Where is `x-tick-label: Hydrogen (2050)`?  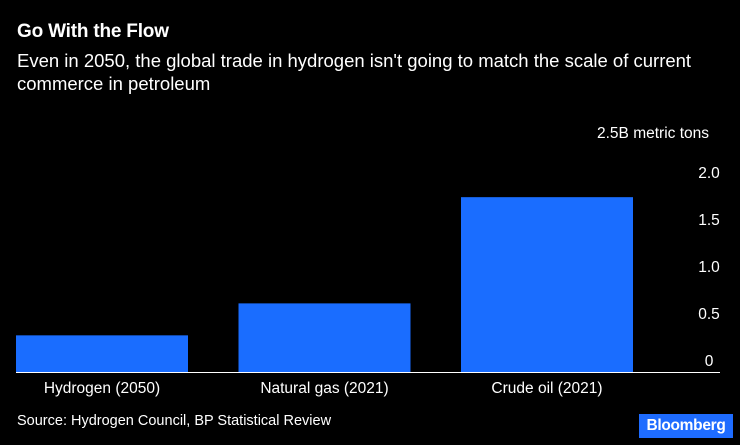
x-tick-label: Hydrogen (2050) is located at coordinates (102, 388).